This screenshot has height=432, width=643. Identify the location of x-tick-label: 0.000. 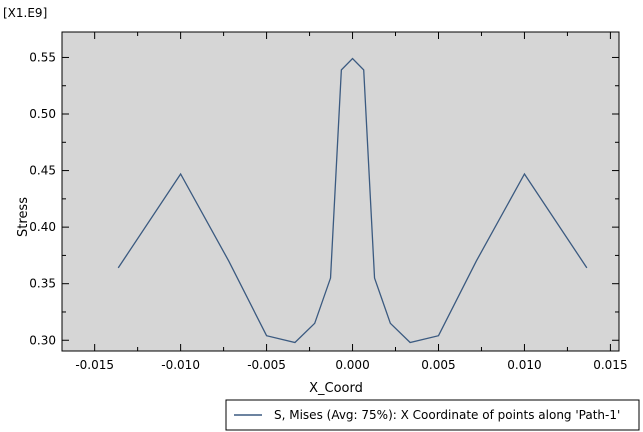
(352, 365).